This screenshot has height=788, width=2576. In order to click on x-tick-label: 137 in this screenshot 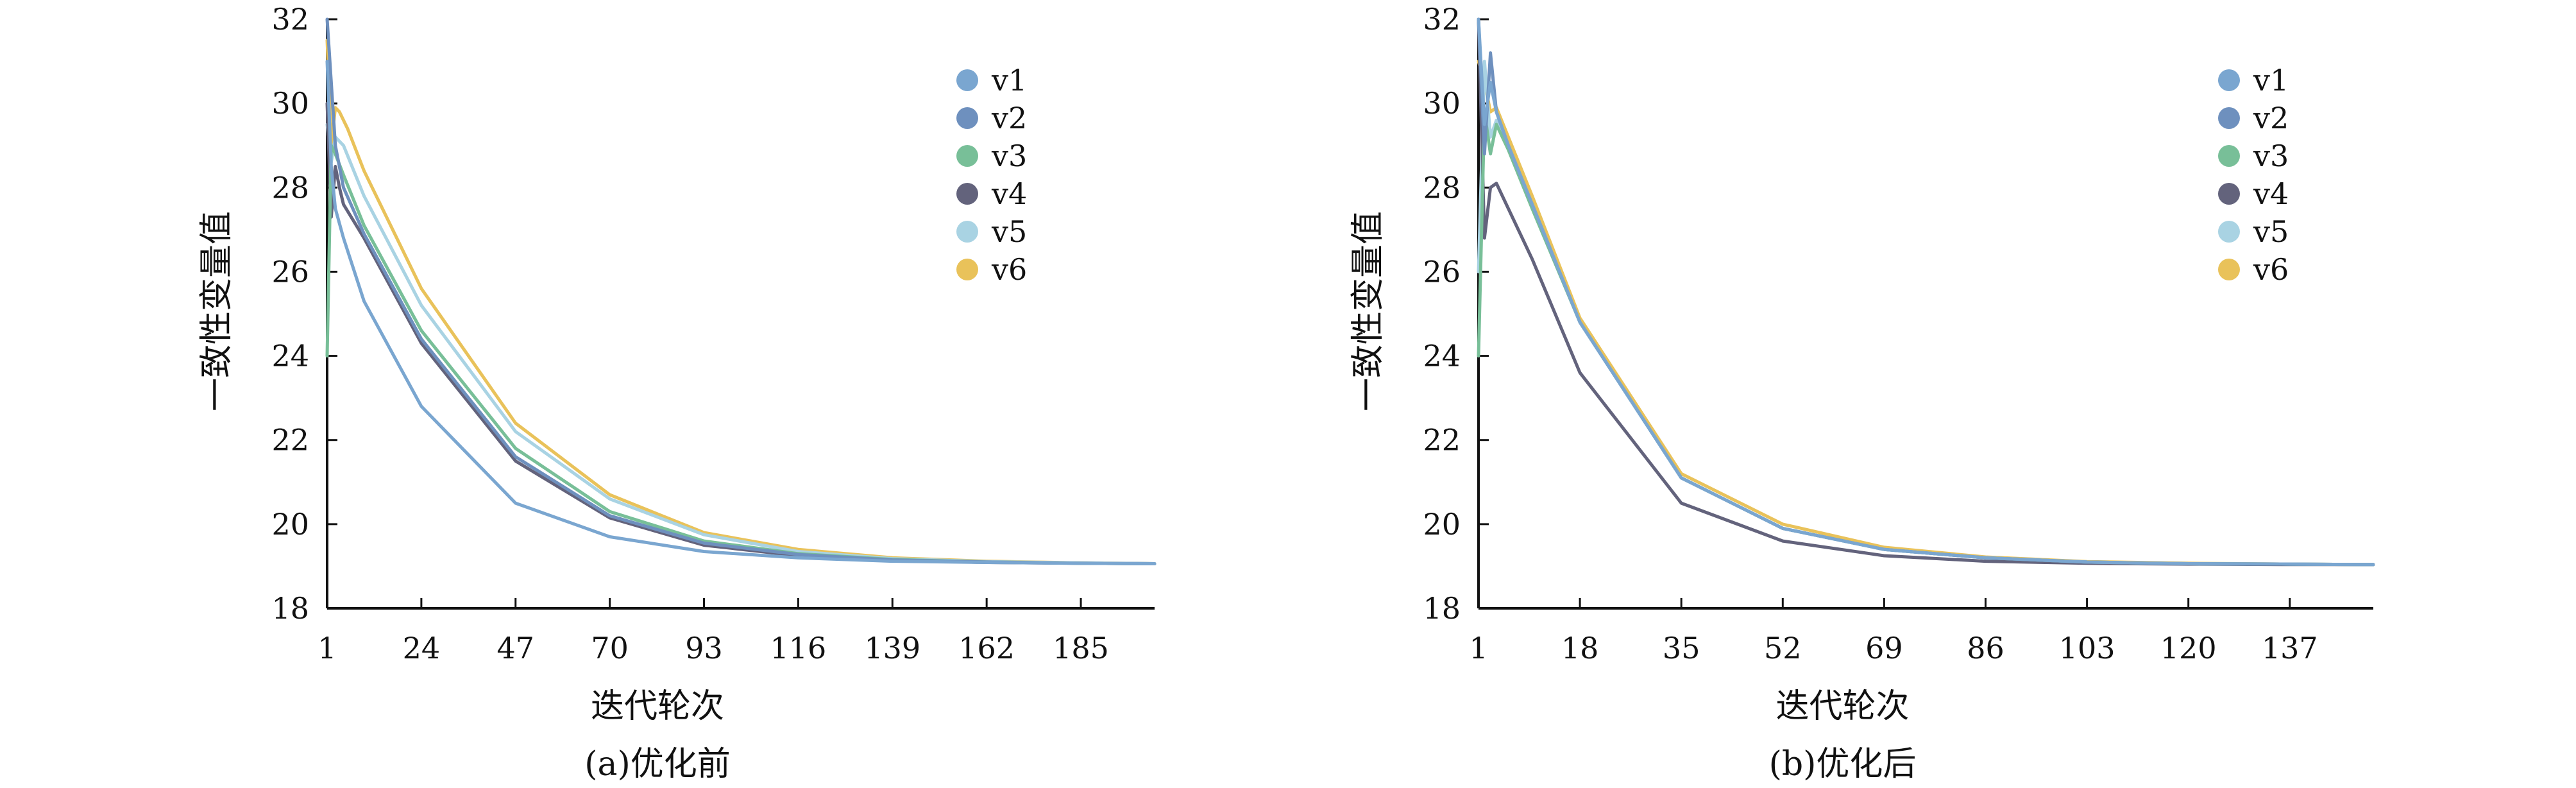, I will do `click(2290, 648)`.